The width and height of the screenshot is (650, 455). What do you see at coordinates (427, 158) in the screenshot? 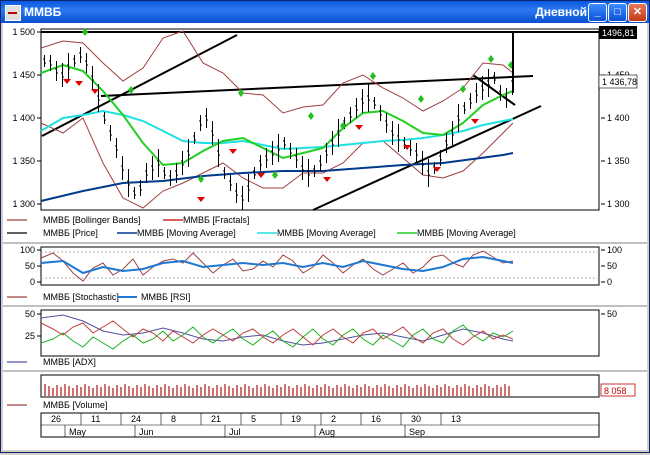
I see `trendline-support` at bounding box center [427, 158].